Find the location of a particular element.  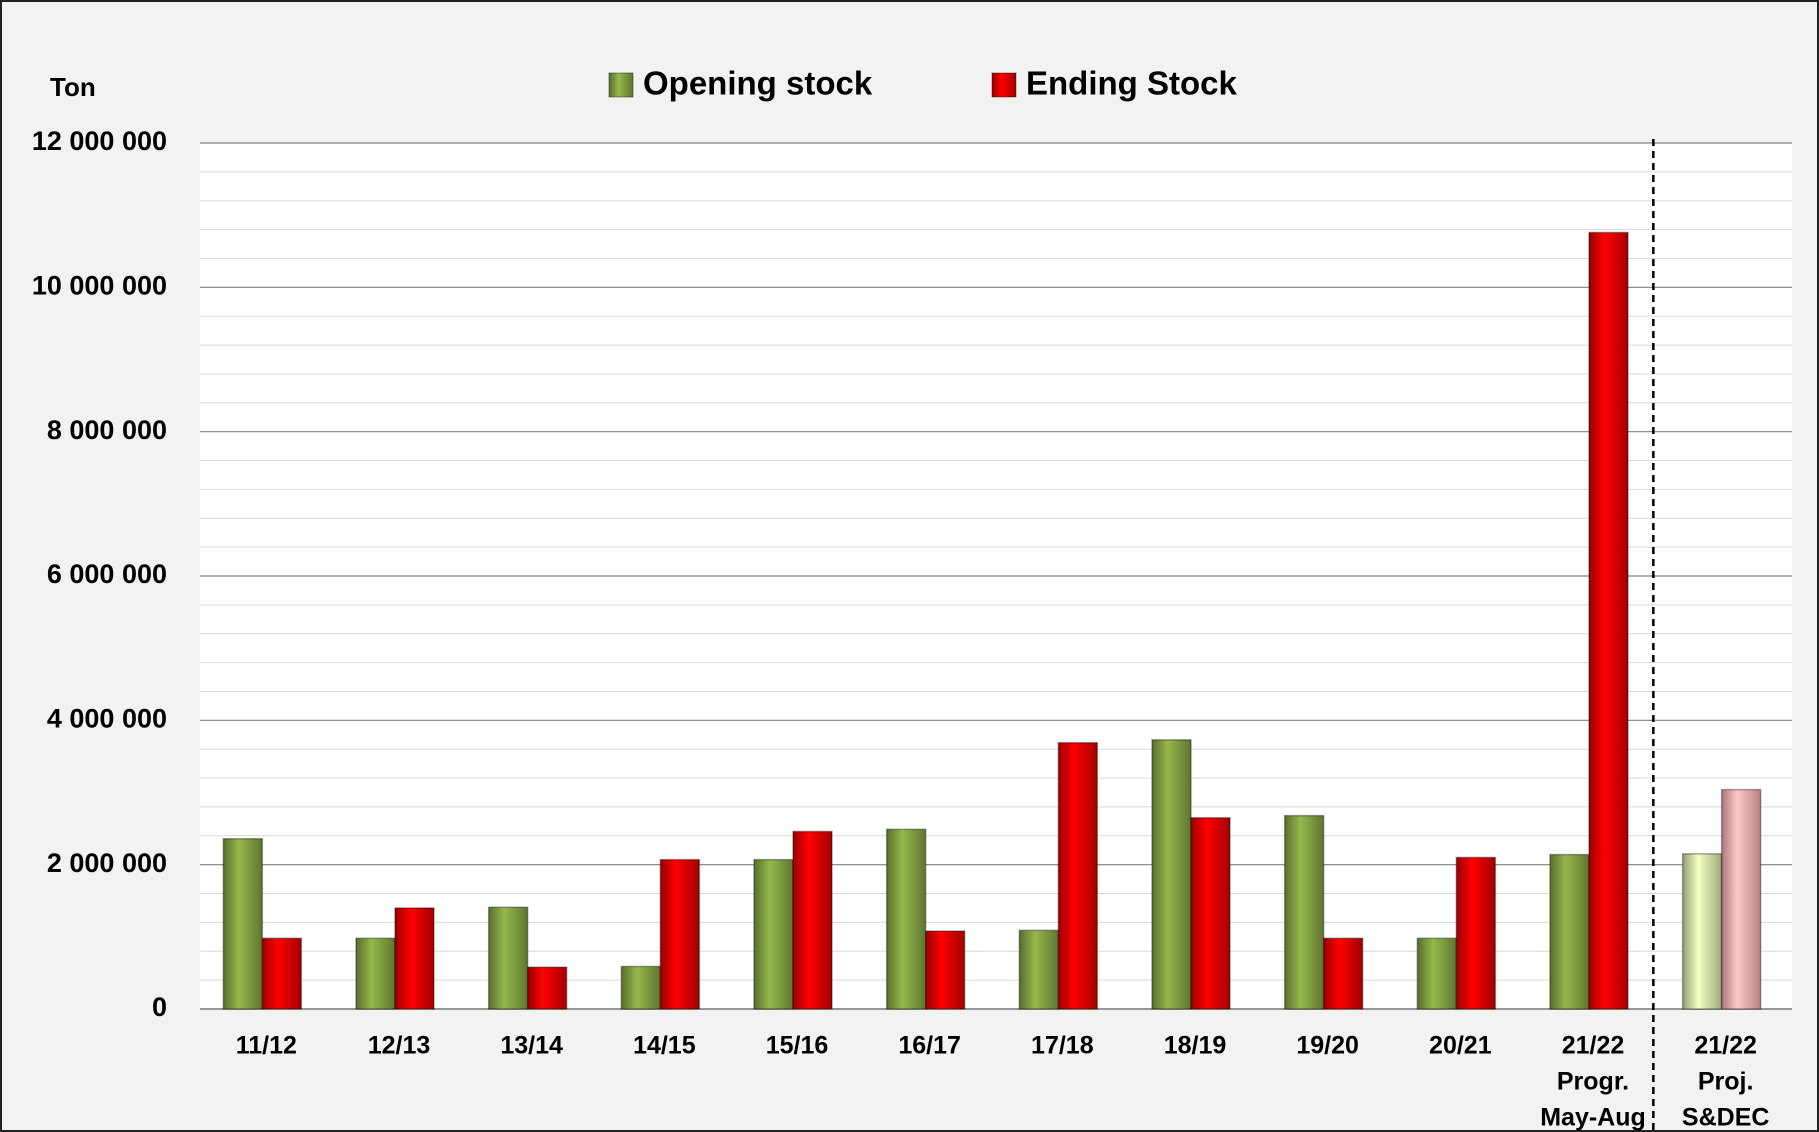

x-tick-label: 12/13 is located at coordinates (399, 1046).